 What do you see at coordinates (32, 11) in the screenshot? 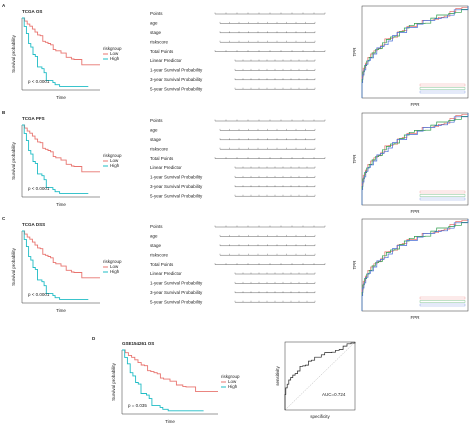
I see `km-title: TCGA OS` at bounding box center [32, 11].